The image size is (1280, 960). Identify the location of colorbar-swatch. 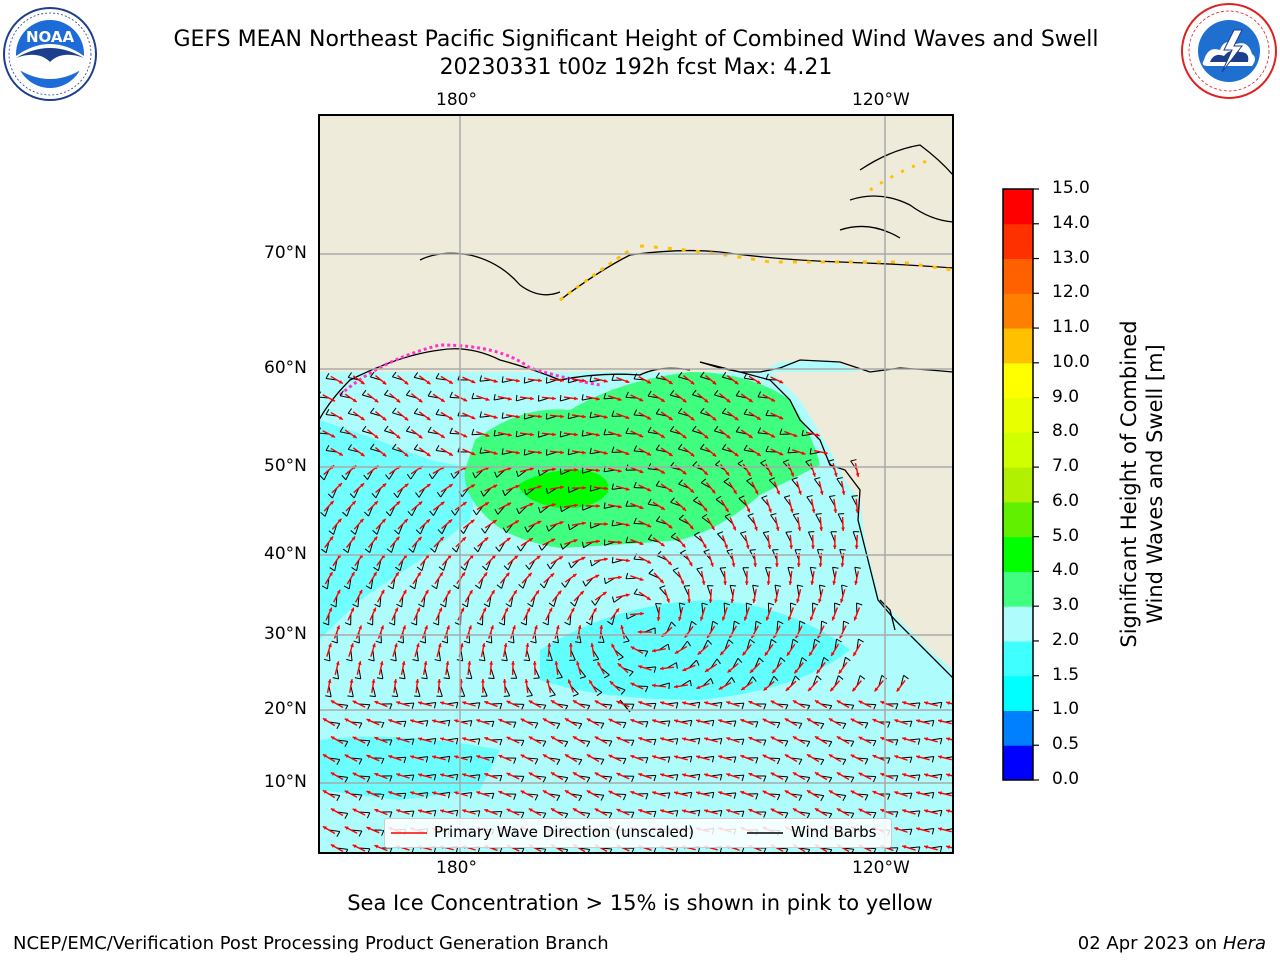
(1018, 519).